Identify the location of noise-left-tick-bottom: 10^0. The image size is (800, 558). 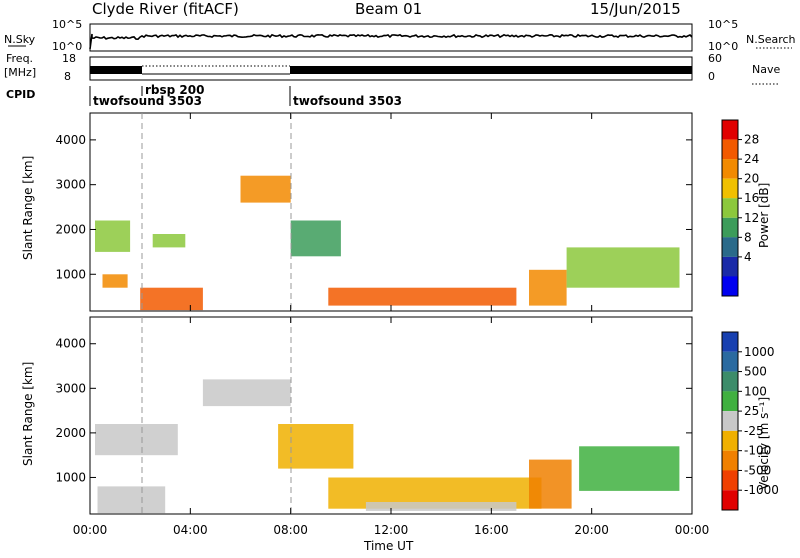
(67, 46).